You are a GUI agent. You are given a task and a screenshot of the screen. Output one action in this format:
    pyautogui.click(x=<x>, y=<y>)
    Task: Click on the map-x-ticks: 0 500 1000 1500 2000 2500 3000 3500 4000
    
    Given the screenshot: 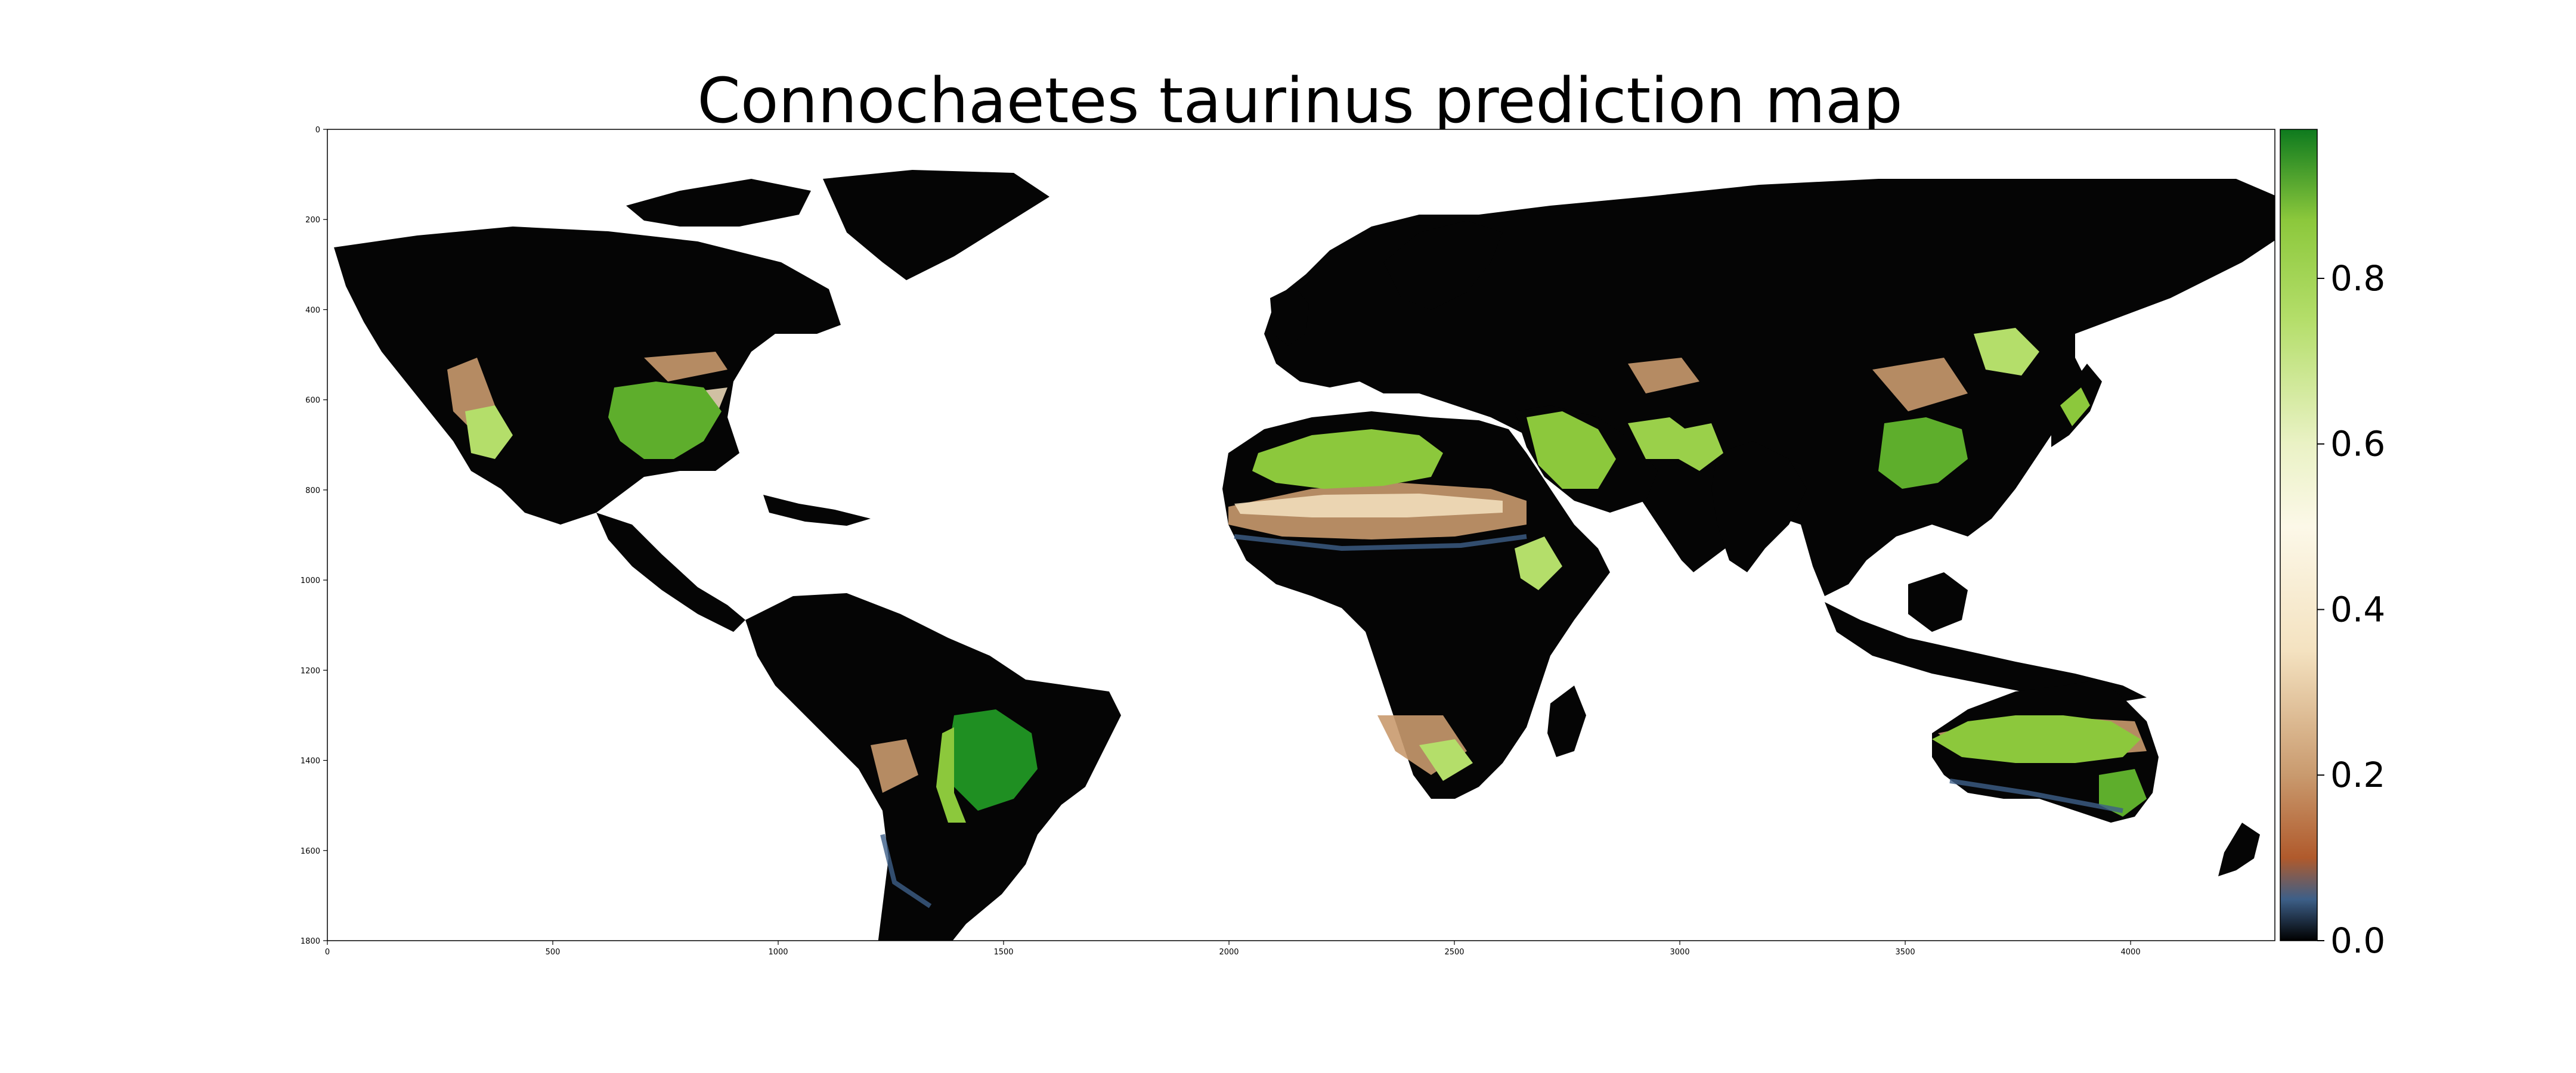 What is the action you would take?
    pyautogui.click(x=1233, y=949)
    